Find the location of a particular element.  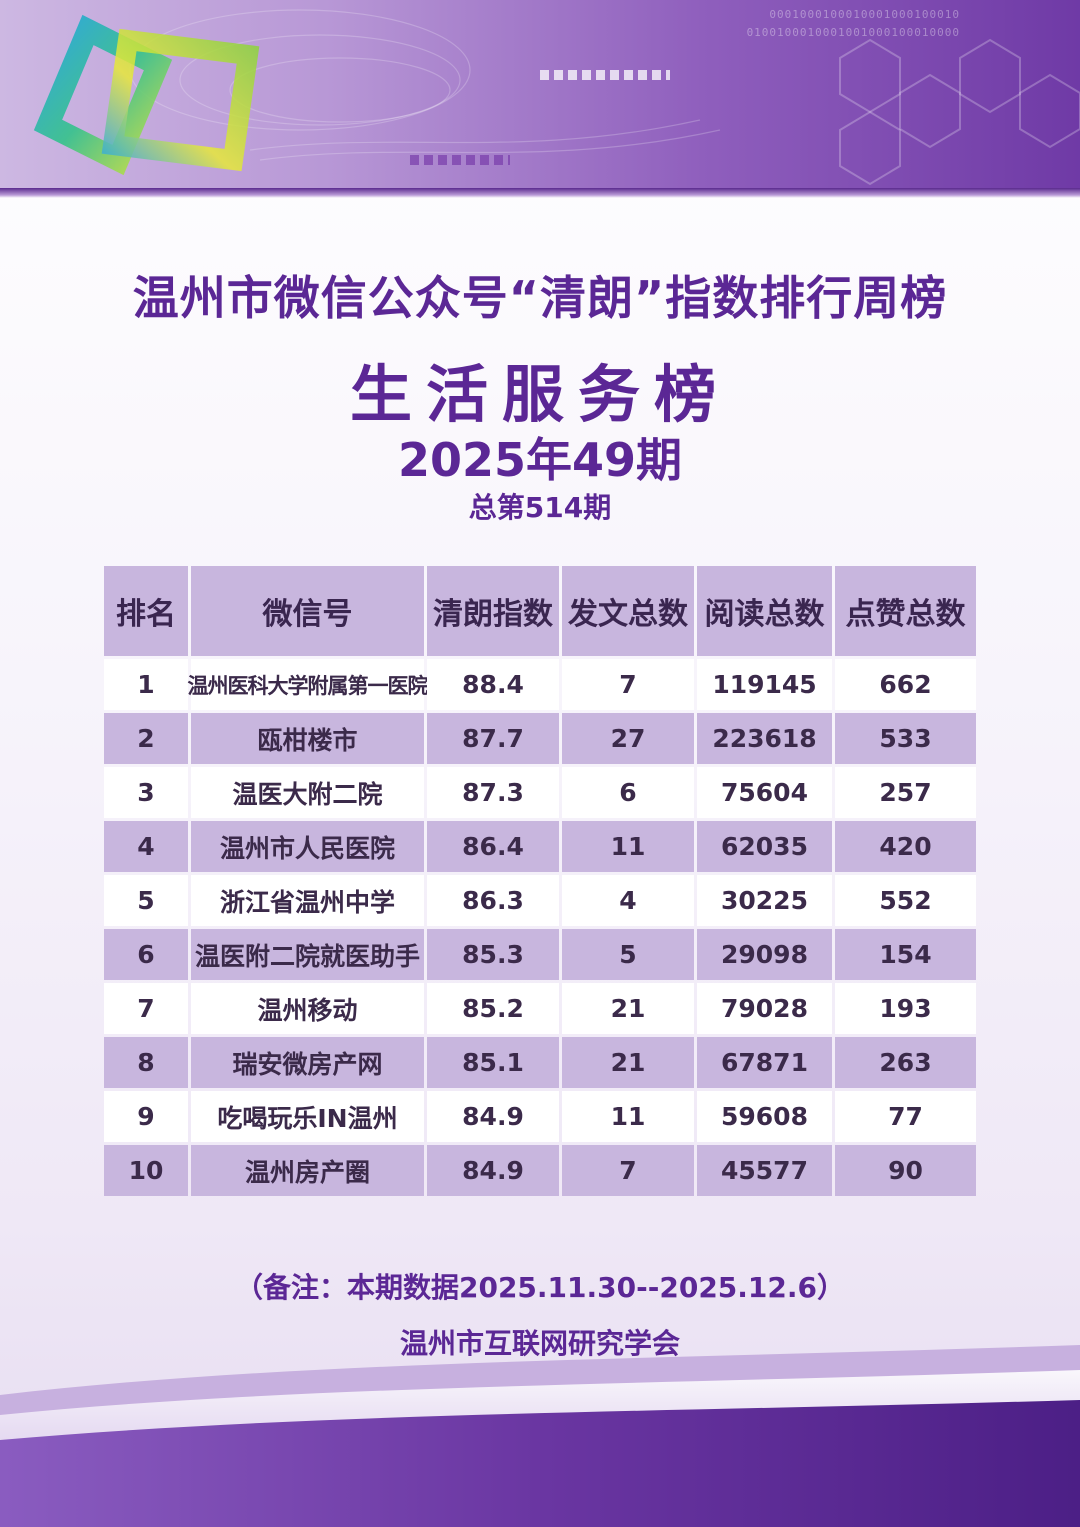

cell-rank: 10 is located at coordinates (146, 1170).